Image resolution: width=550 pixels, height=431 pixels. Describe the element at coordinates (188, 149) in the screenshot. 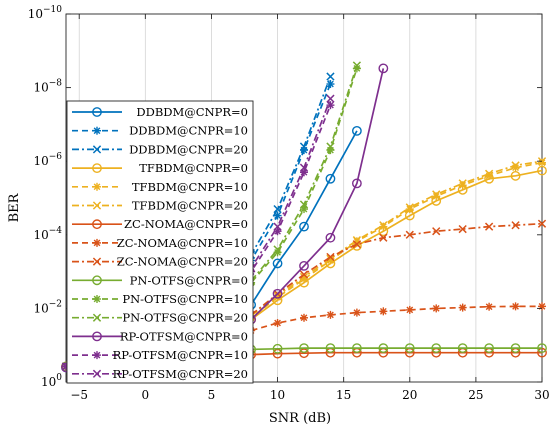

I see `legend-label: DDBDM@CNPR=20` at that location.